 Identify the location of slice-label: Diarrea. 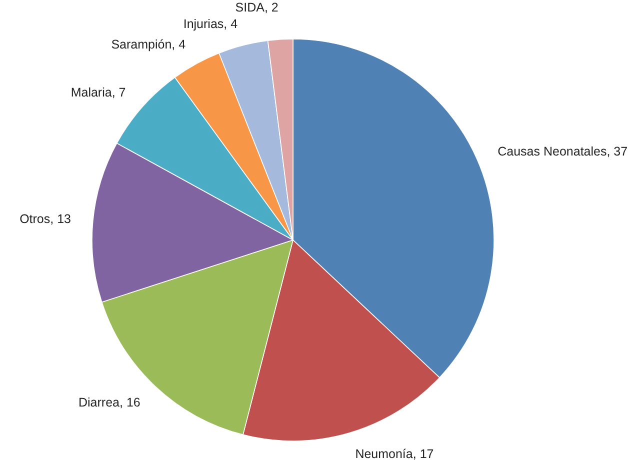
(99, 403).